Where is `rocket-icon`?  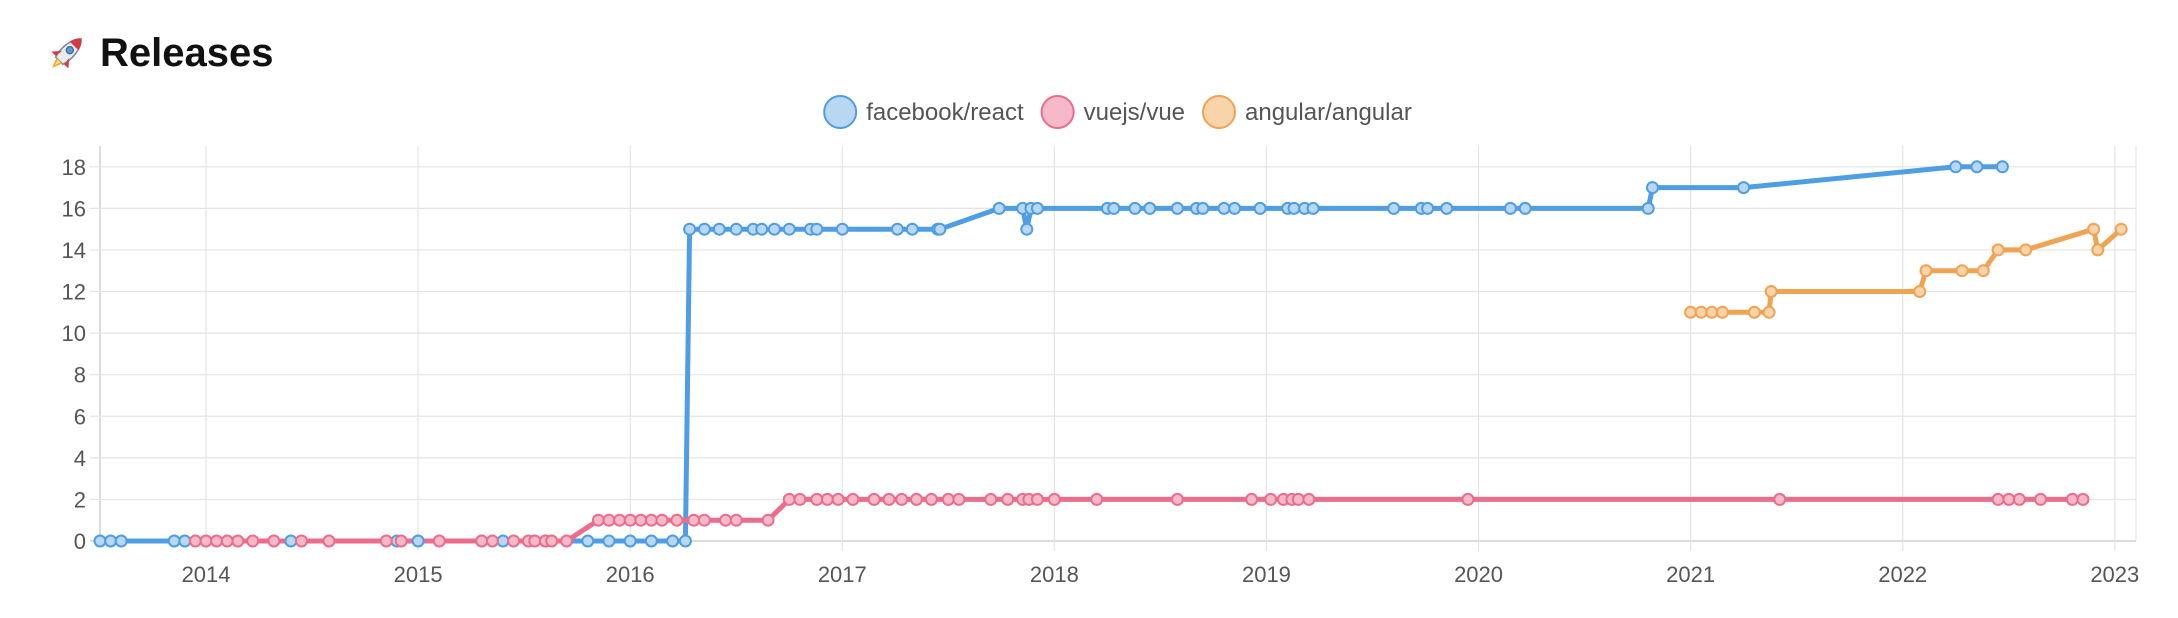
rocket-icon is located at coordinates (66, 53).